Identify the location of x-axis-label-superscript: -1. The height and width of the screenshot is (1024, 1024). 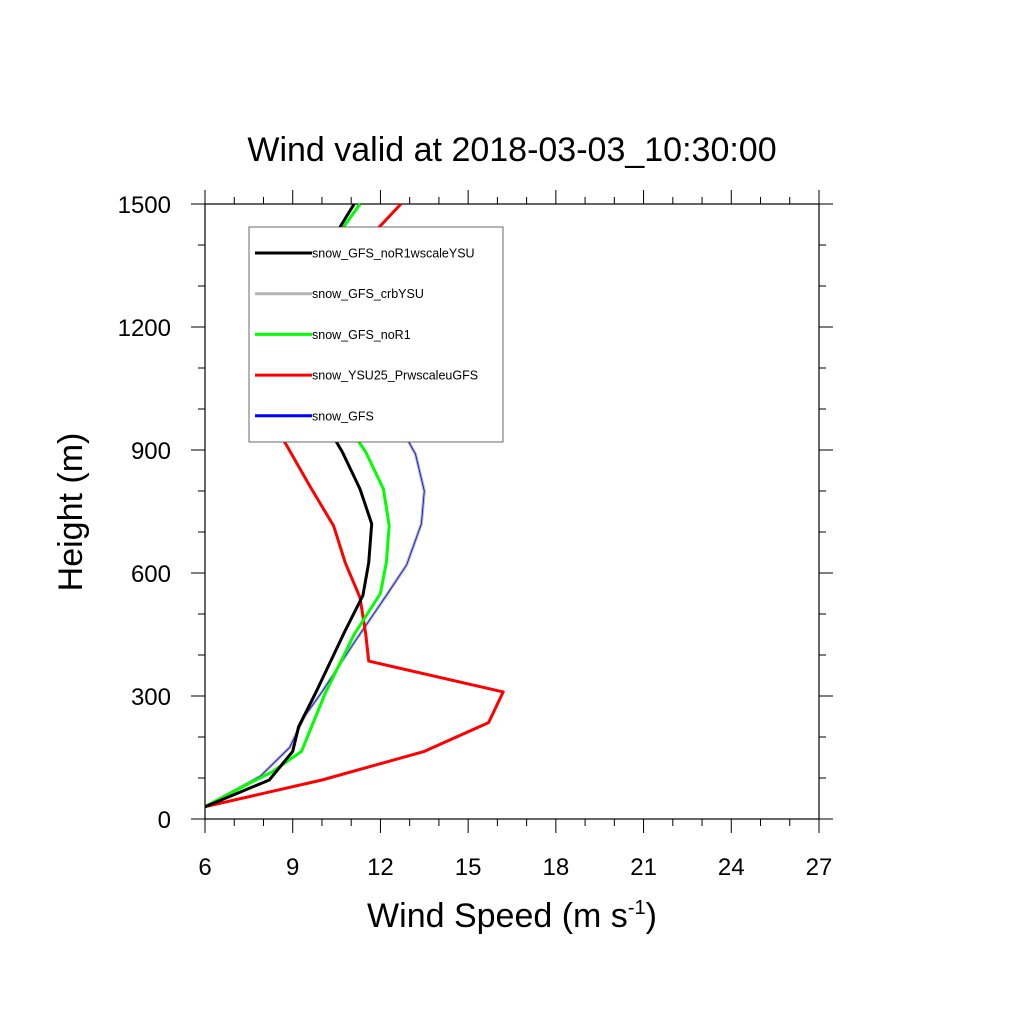
(637, 908).